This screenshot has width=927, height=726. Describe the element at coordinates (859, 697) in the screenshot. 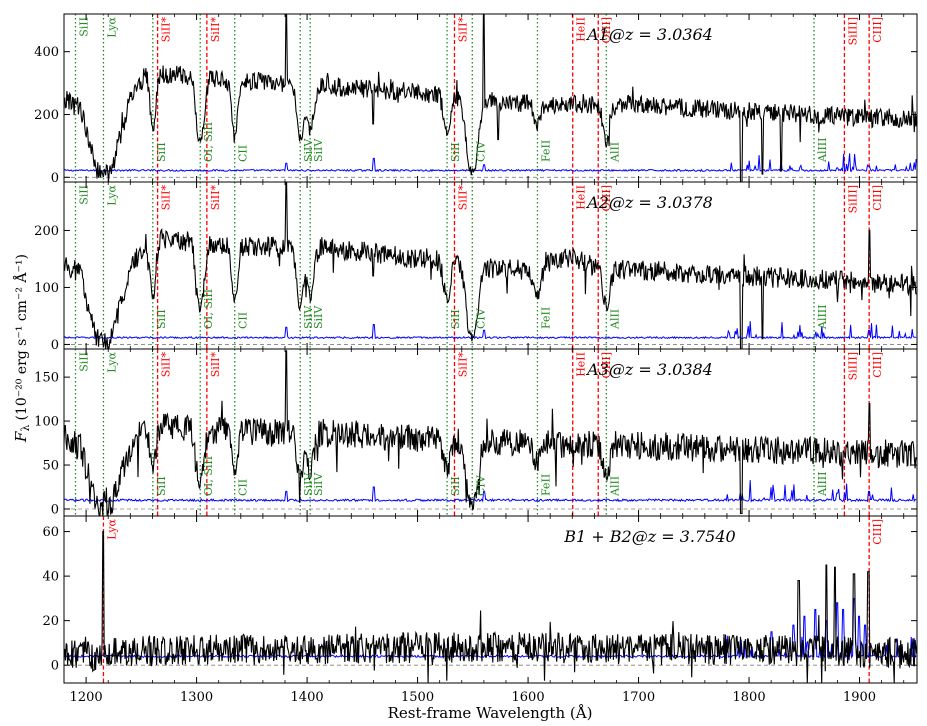

I see `x-tick-label: 1900` at that location.